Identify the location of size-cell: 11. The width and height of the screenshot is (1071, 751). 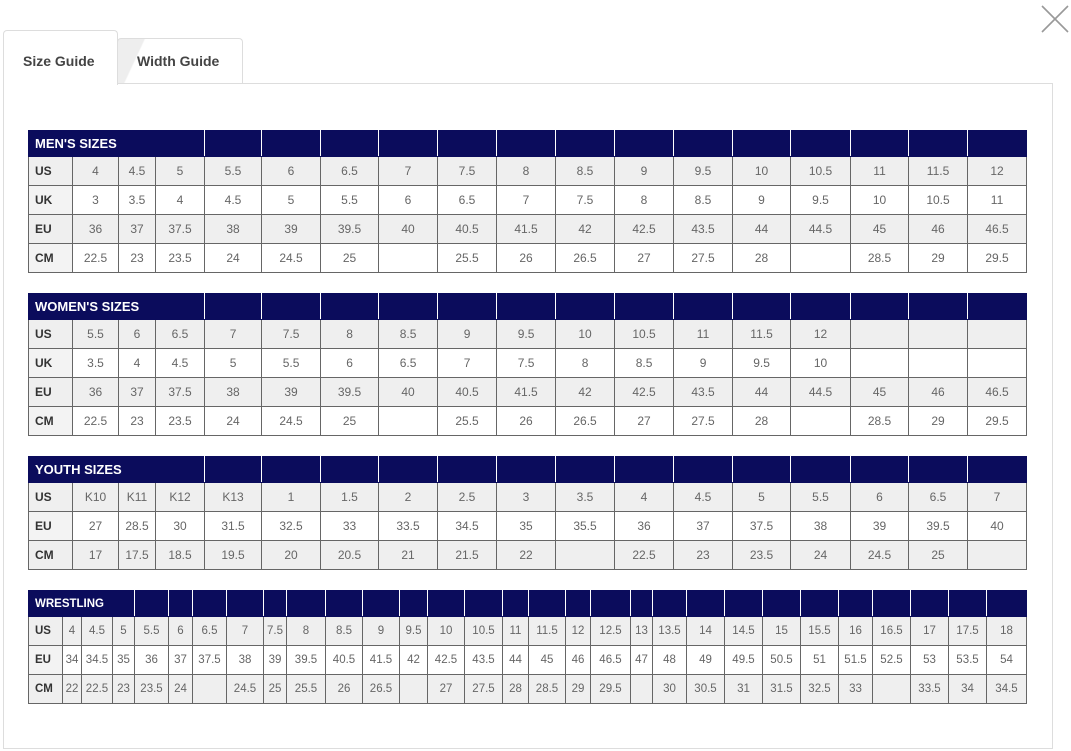
(880, 171).